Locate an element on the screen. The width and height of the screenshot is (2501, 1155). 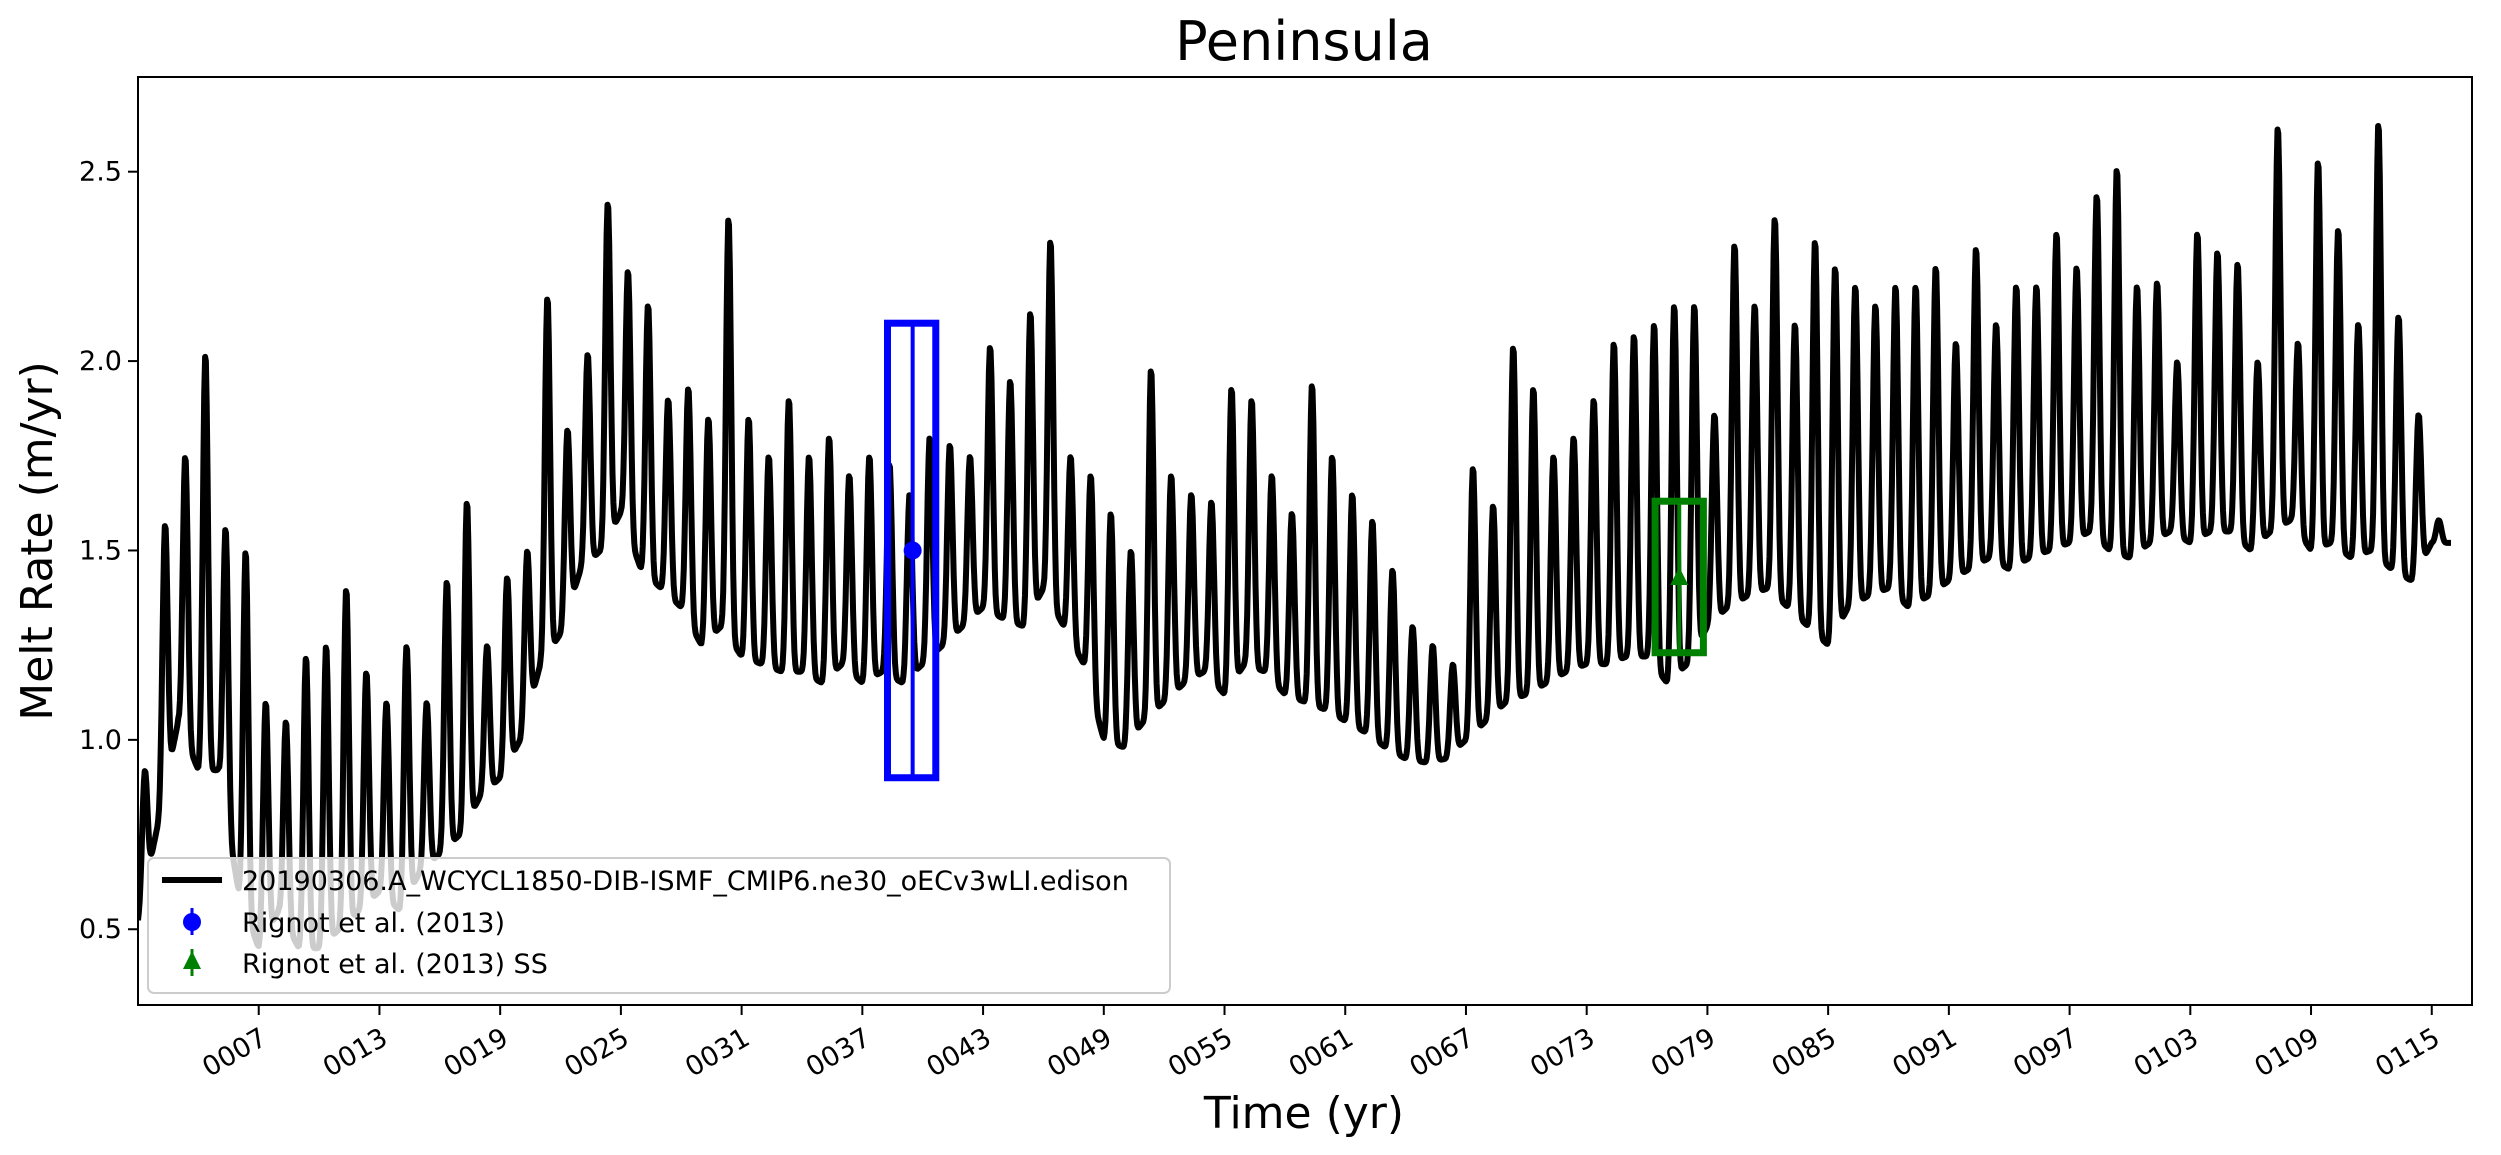
y-tick-label: 1.5 is located at coordinates (100, 550).